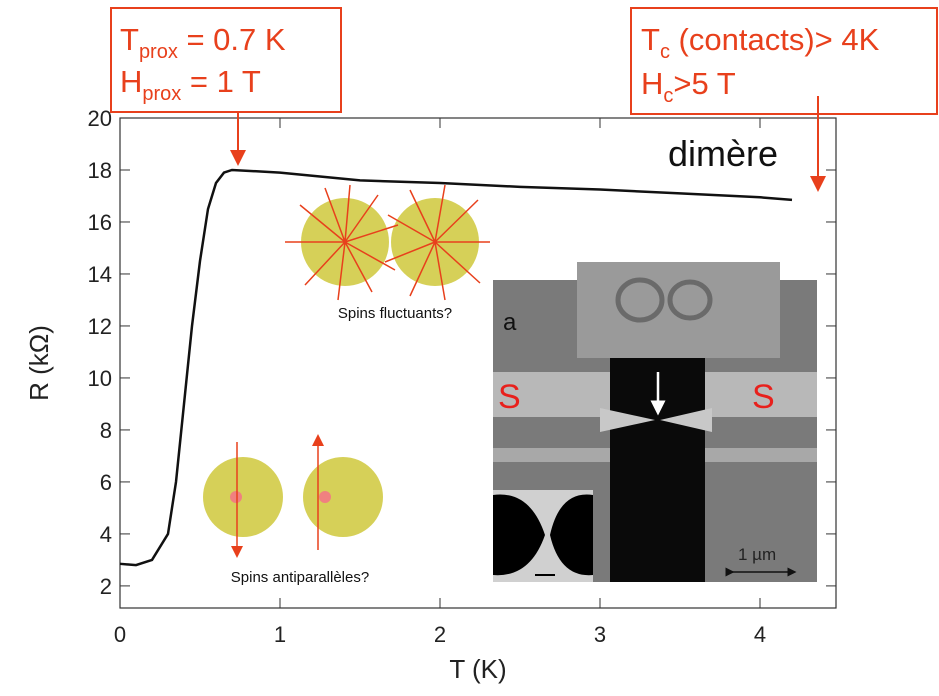  Describe the element at coordinates (106, 482) in the screenshot. I see `y-tick-label: 6` at that location.